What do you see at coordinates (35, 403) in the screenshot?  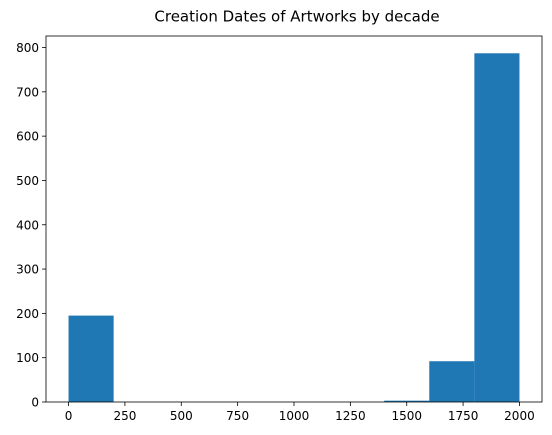 I see `y-tick-label: 0` at bounding box center [35, 403].